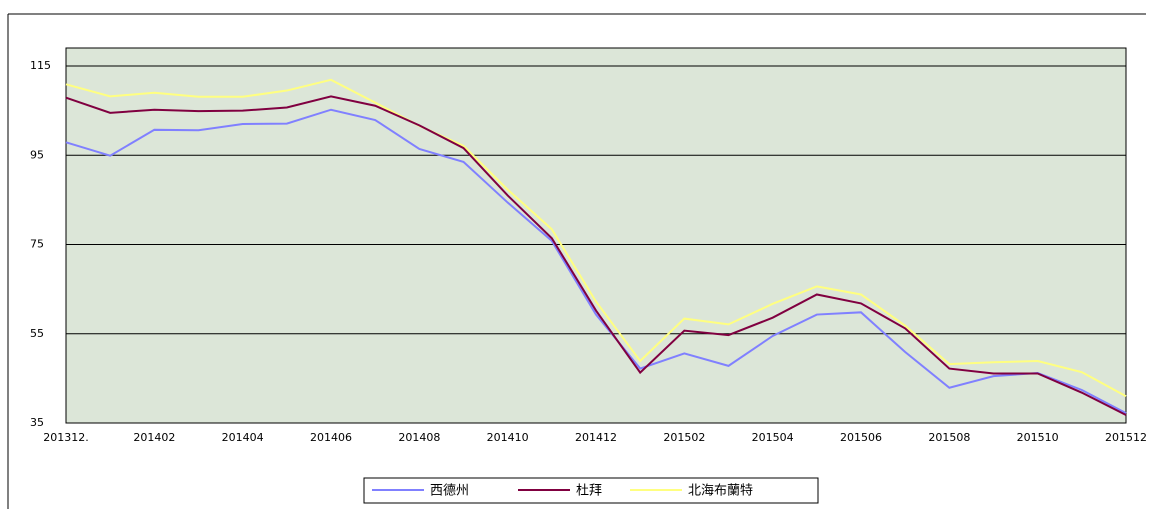  Describe the element at coordinates (508, 437) in the screenshot. I see `x-tick-label: 201410` at that location.